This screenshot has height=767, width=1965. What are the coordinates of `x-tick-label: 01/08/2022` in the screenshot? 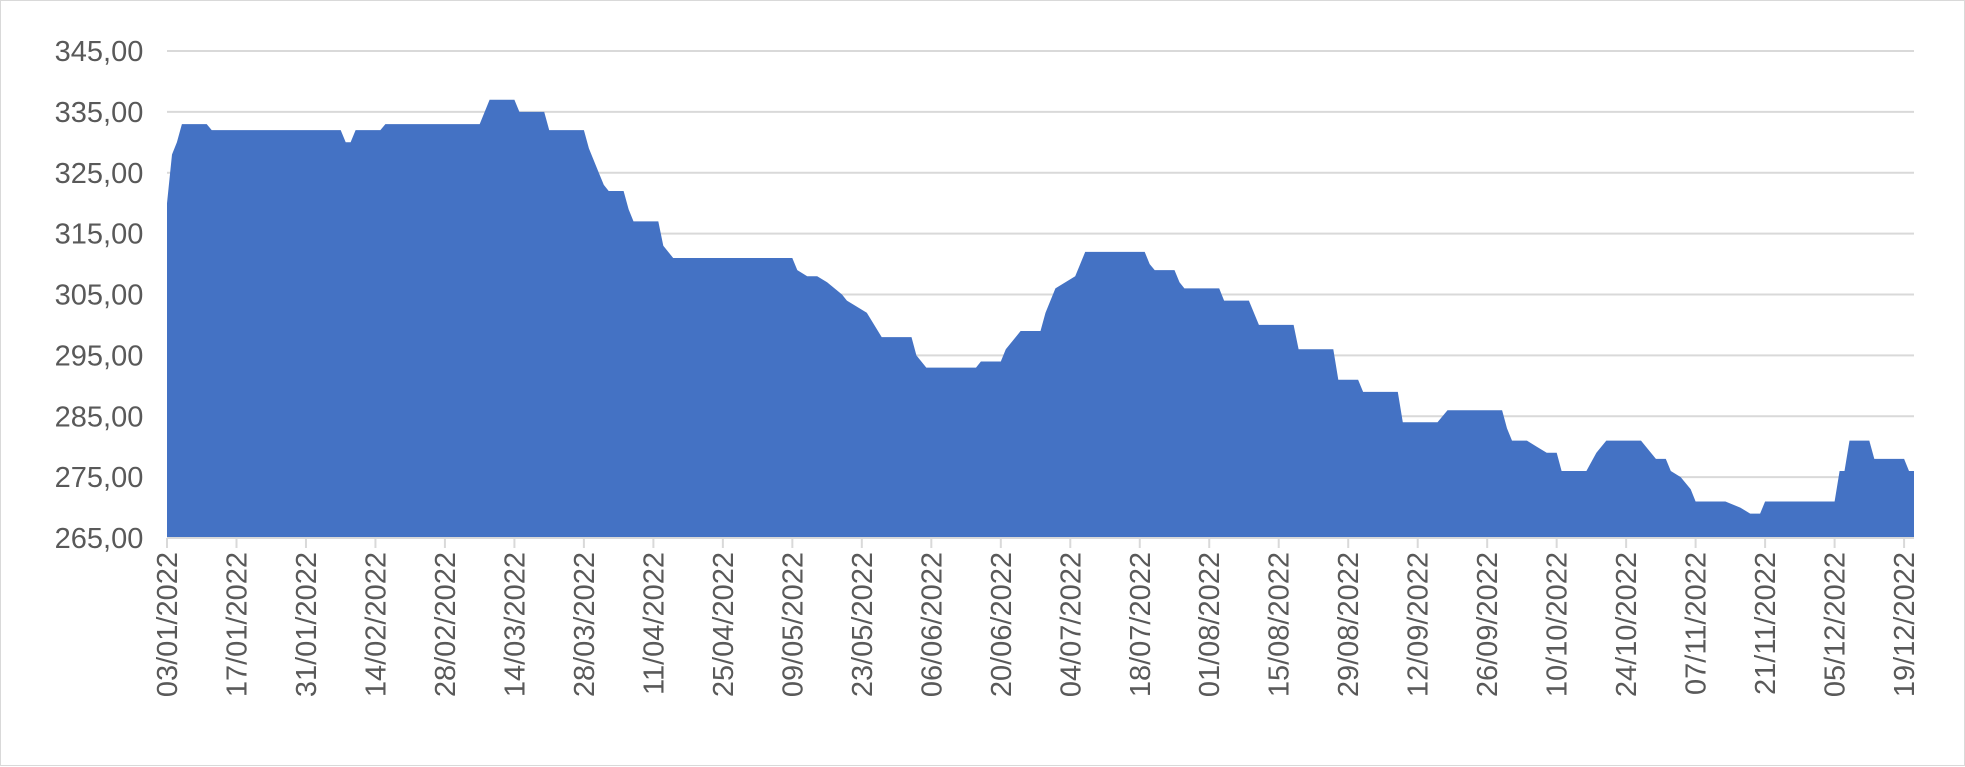 It's located at (1210, 624).